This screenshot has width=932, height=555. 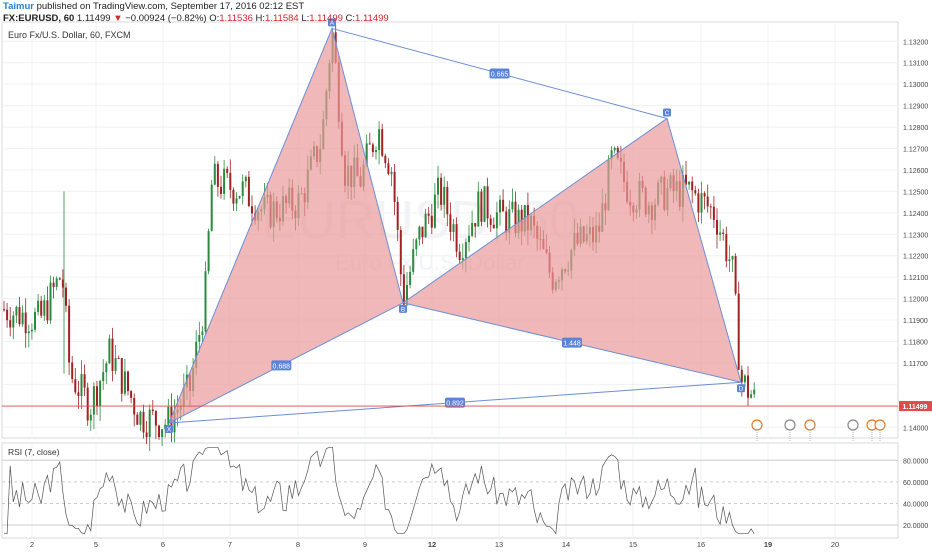 What do you see at coordinates (915, 461) in the screenshot?
I see `rsi-axis-tick-label: 80.0000` at bounding box center [915, 461].